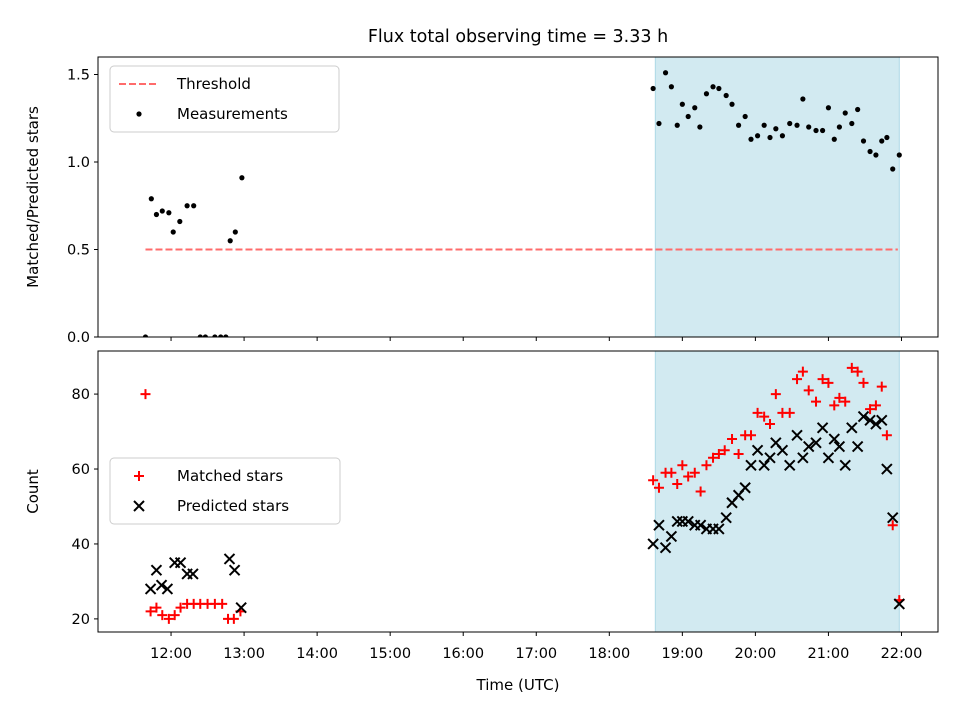 The width and height of the screenshot is (960, 720). I want to click on chart-title: Flux total observing time = 3.33 h, so click(518, 37).